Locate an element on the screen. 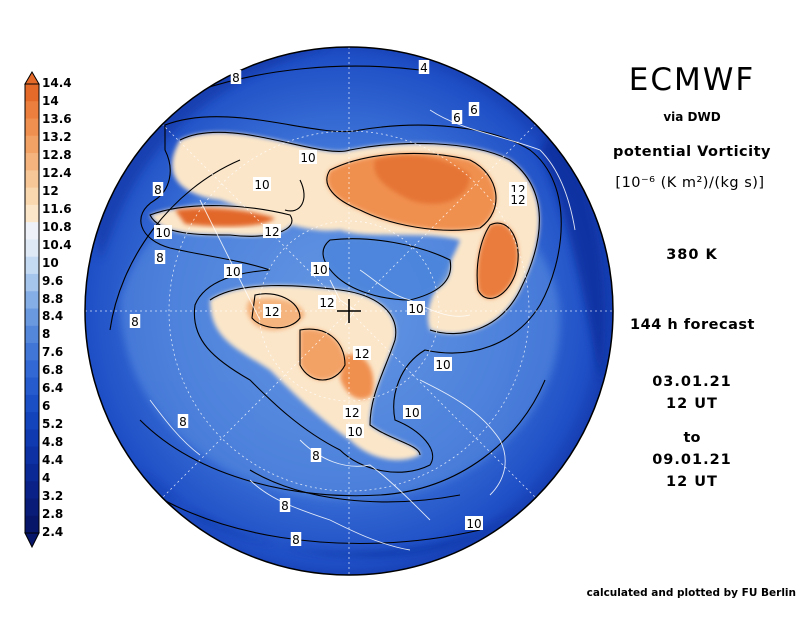  colorbar-tick-label: 12.8 is located at coordinates (57, 154).